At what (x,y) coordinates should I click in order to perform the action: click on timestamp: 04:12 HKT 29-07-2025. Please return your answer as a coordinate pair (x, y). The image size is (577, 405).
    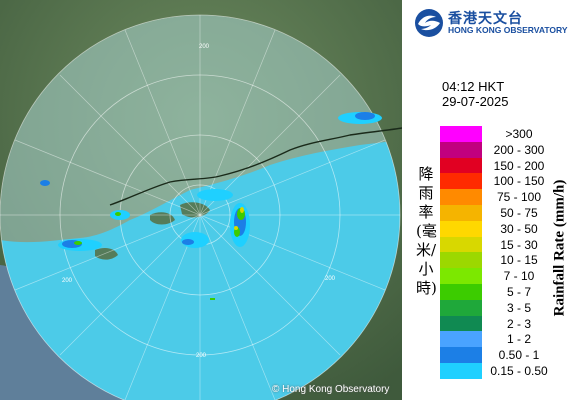
    Looking at the image, I should click on (475, 94).